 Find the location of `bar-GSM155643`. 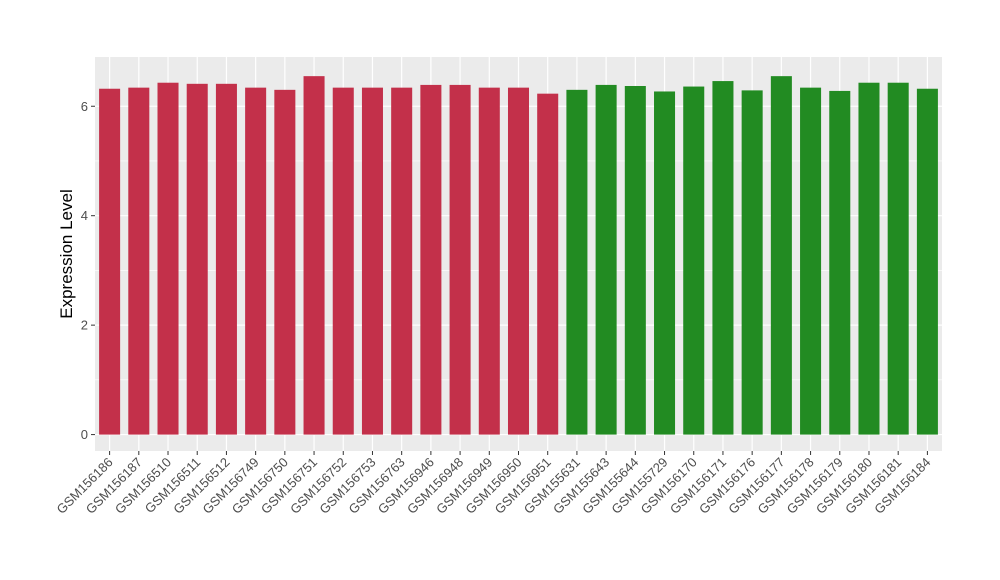

bar-GSM155643 is located at coordinates (606, 259).